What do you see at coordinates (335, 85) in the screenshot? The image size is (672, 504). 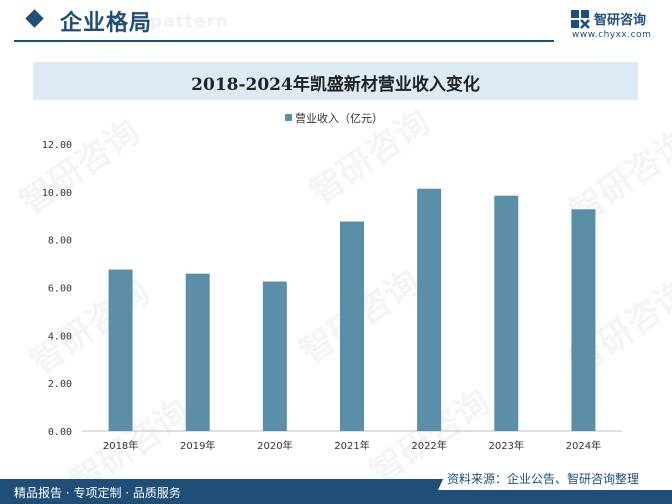 I see `chart-title: 2018-2024年凯盛新材营业收入变化` at bounding box center [335, 85].